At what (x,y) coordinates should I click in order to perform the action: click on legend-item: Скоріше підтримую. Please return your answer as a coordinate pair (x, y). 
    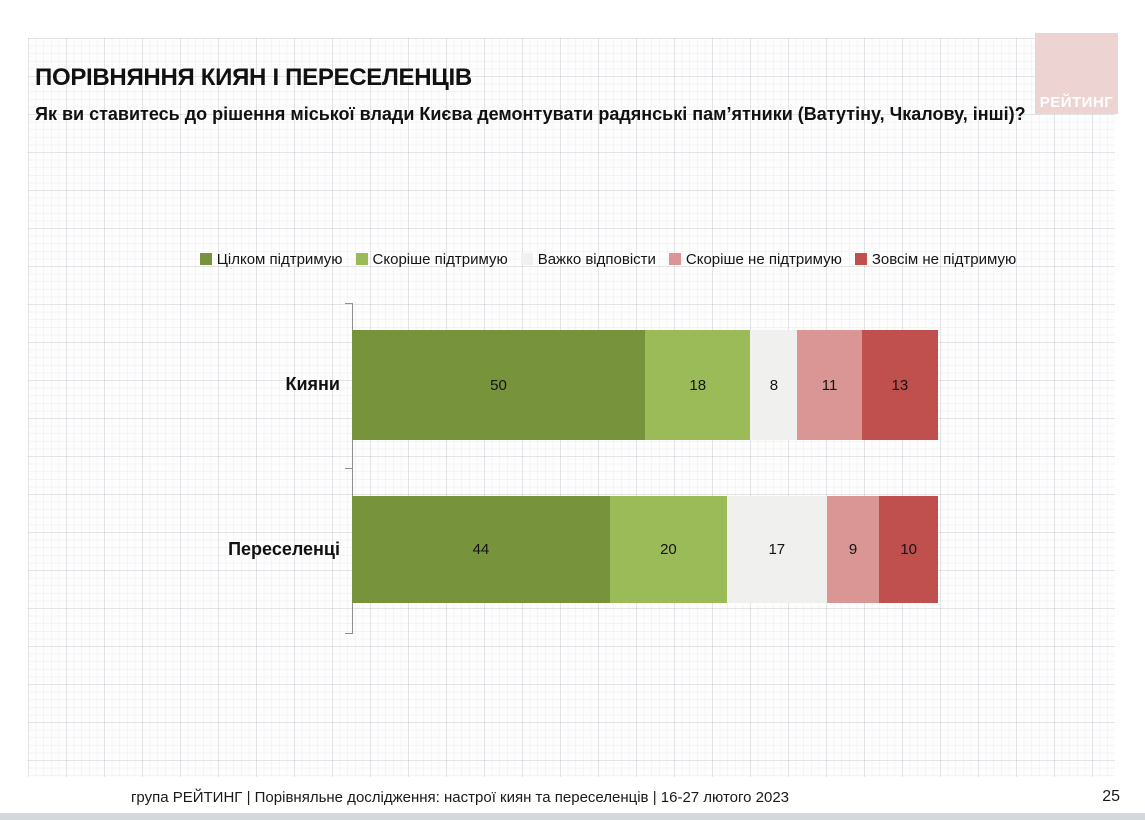
    Looking at the image, I should click on (431, 259).